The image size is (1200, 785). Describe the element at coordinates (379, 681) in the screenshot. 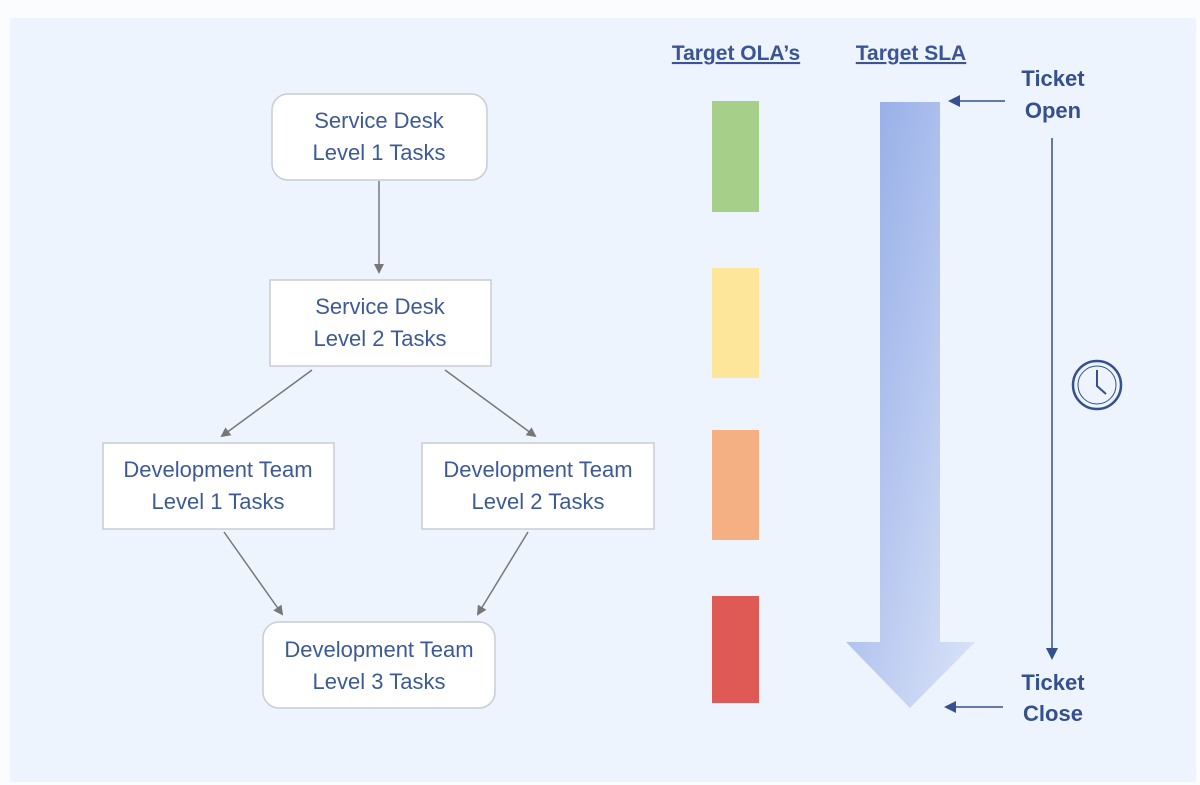

I see `box-label: Level 3 Tasks` at that location.